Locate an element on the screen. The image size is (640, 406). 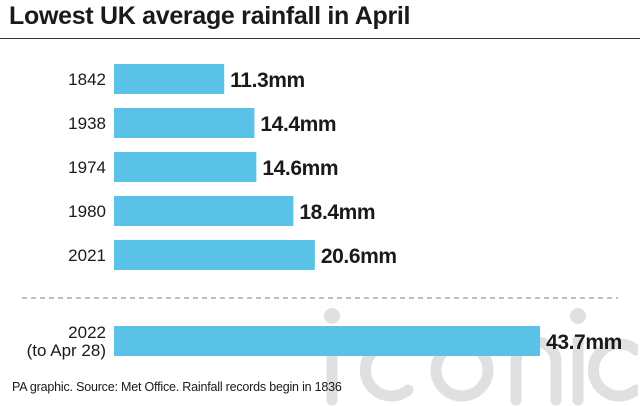
category-label-5-line-0: 2022 is located at coordinates (87, 332).